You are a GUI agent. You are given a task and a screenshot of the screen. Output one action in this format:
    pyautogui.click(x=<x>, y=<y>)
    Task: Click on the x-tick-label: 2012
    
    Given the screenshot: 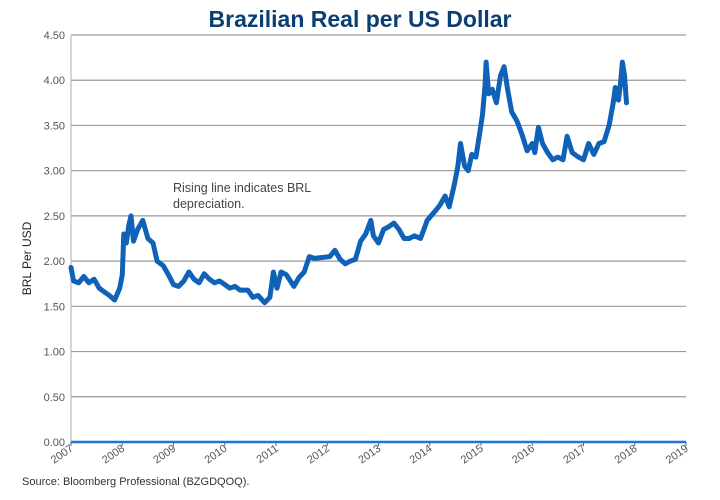 What is the action you would take?
    pyautogui.click(x=318, y=455)
    